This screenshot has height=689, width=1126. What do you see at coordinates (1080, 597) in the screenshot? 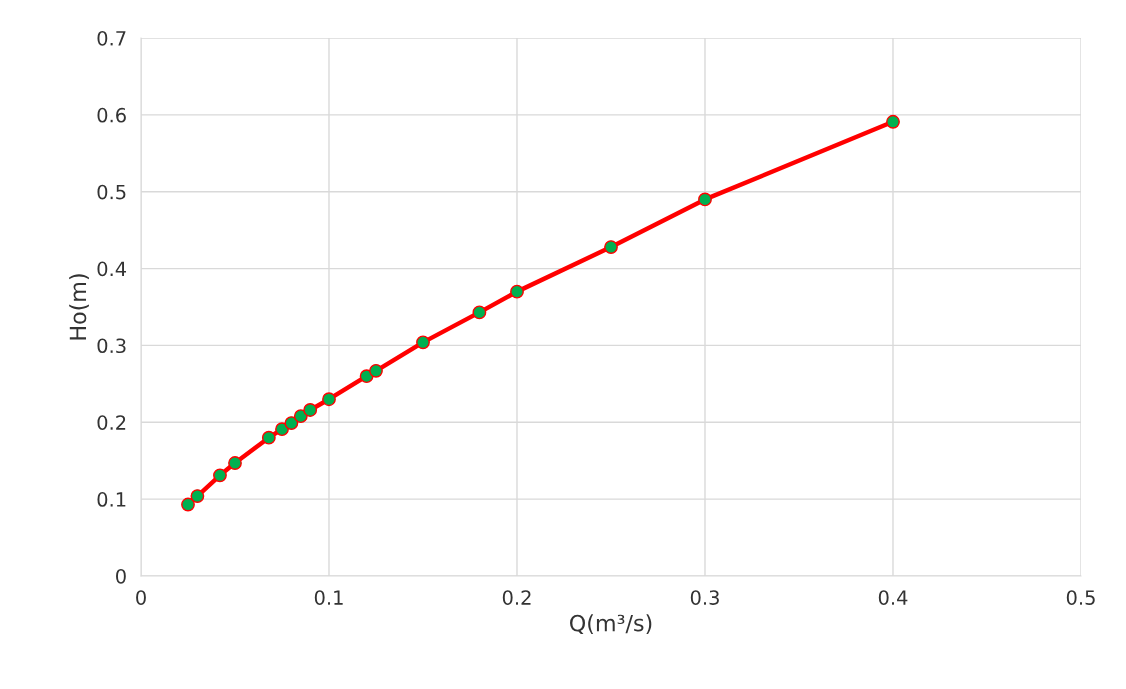
I see `x-tick-label: 0.5` at bounding box center [1080, 597].